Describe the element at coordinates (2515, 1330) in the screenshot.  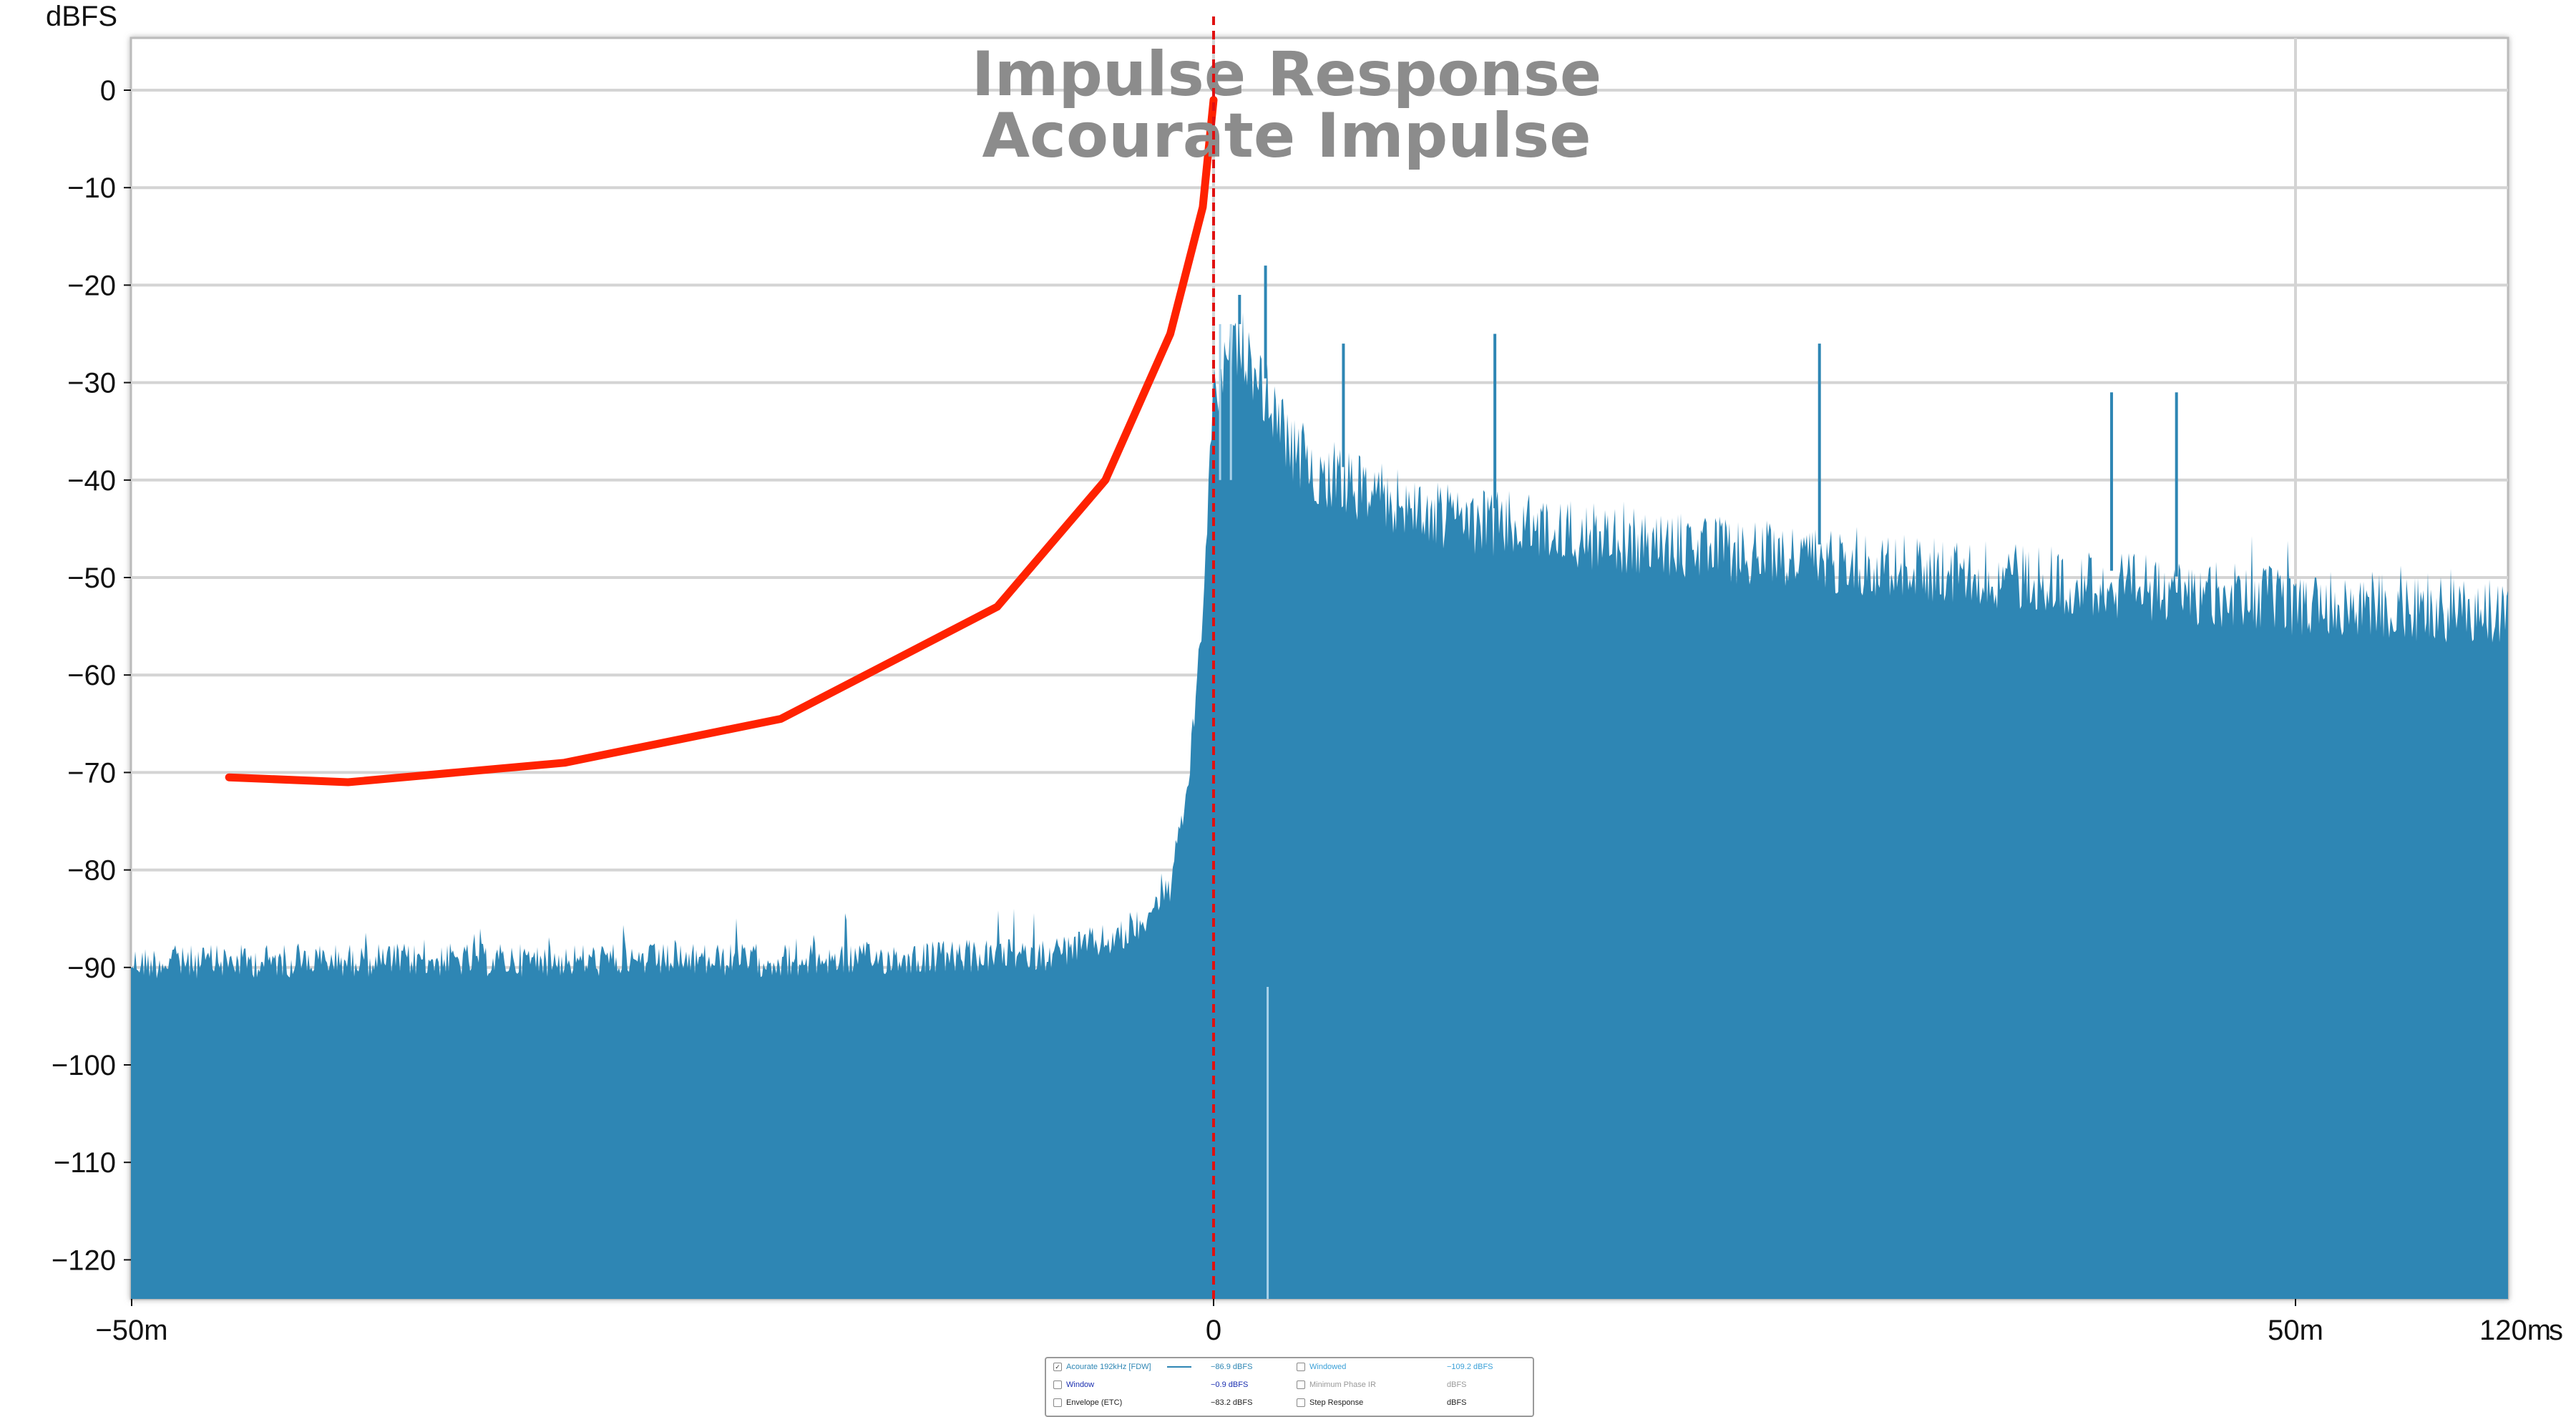
I see `x-tick-label: 120m` at that location.